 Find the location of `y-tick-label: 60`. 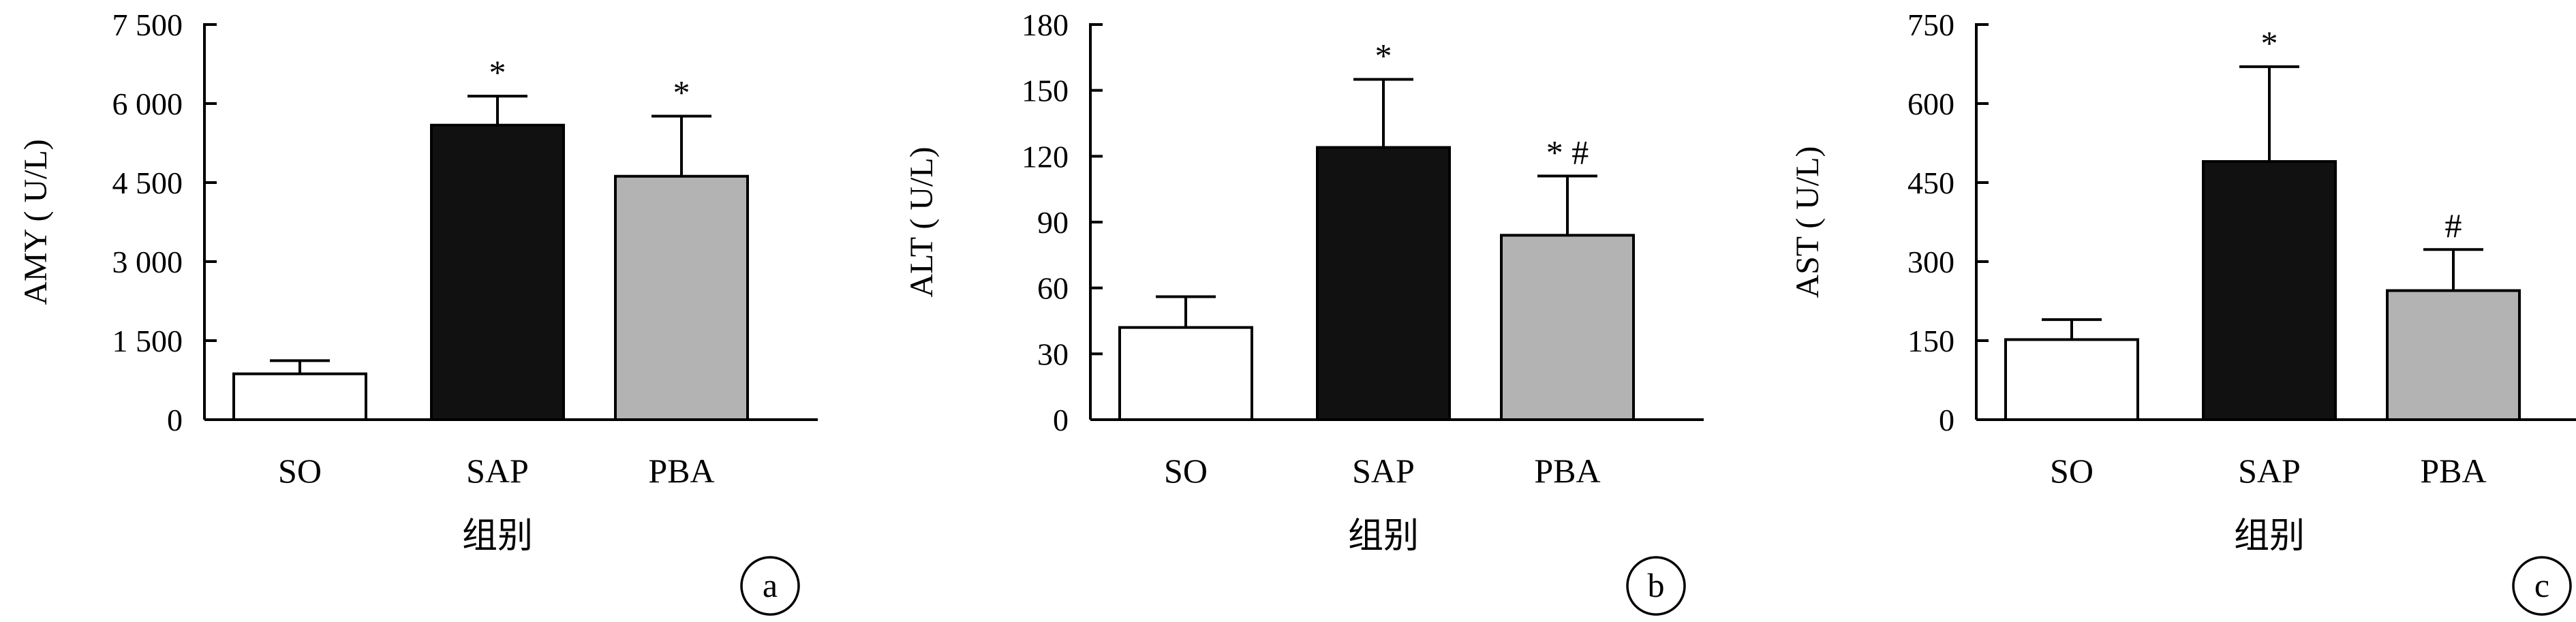

y-tick-label: 60 is located at coordinates (1053, 288).